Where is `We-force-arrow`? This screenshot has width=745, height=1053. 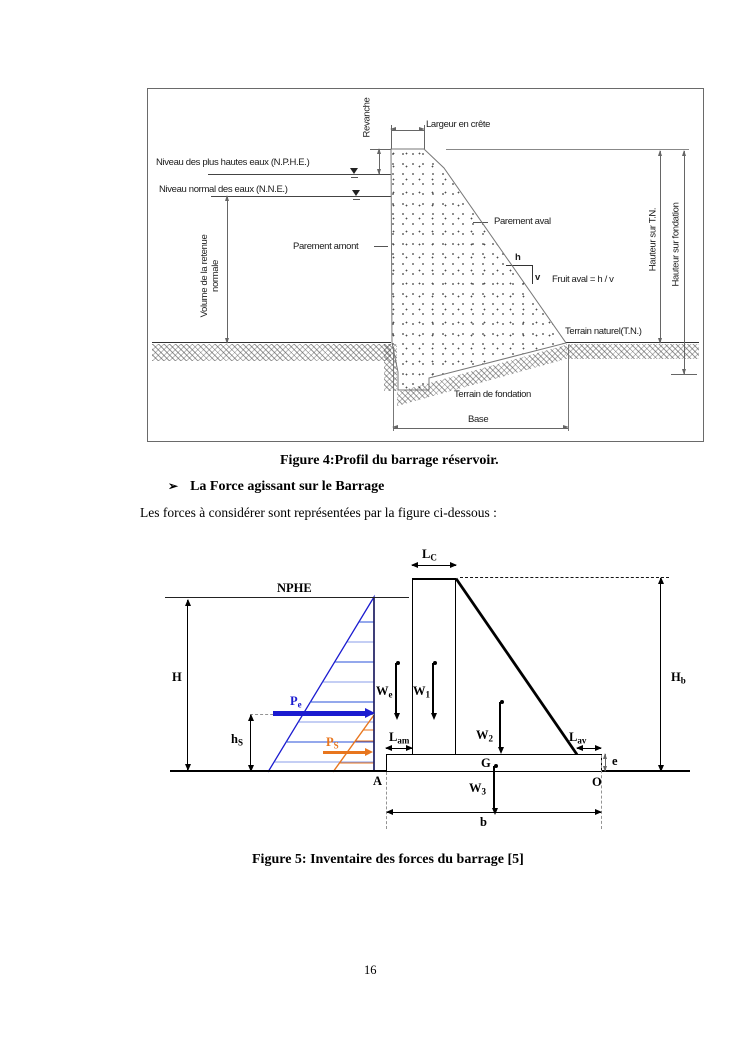
We-force-arrow is located at coordinates (397, 690).